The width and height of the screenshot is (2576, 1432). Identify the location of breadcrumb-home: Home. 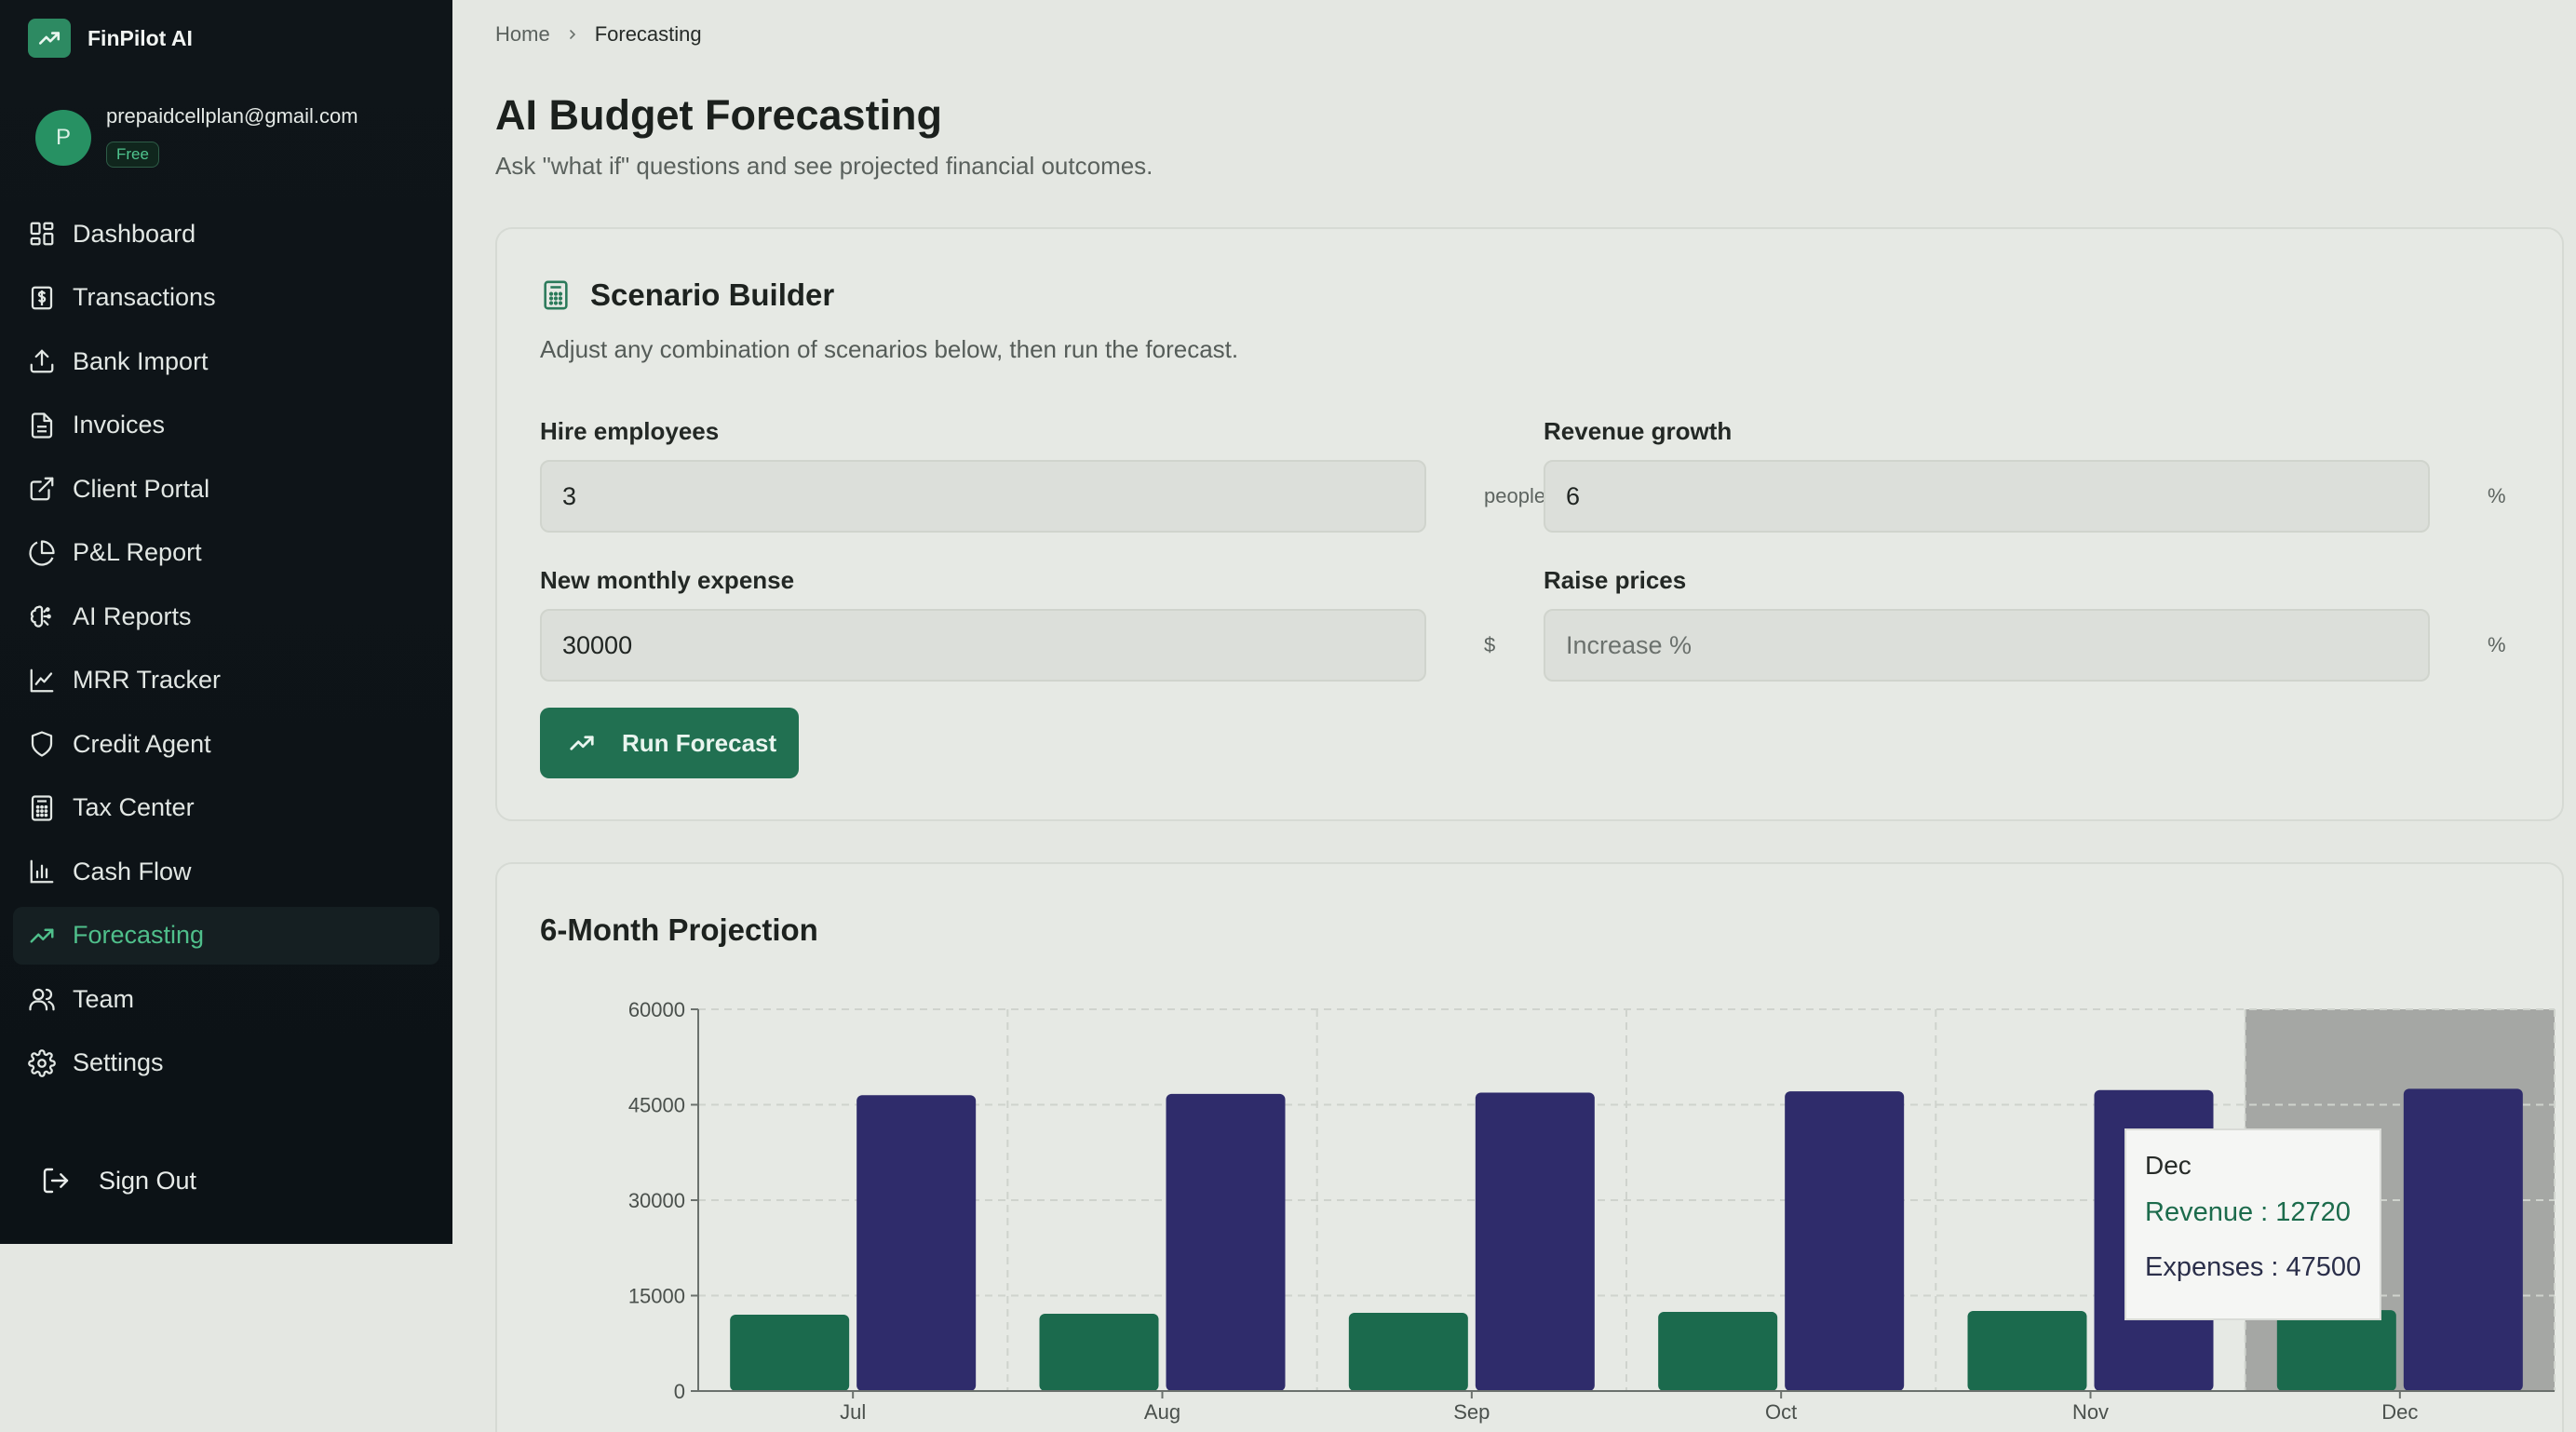
(522, 34).